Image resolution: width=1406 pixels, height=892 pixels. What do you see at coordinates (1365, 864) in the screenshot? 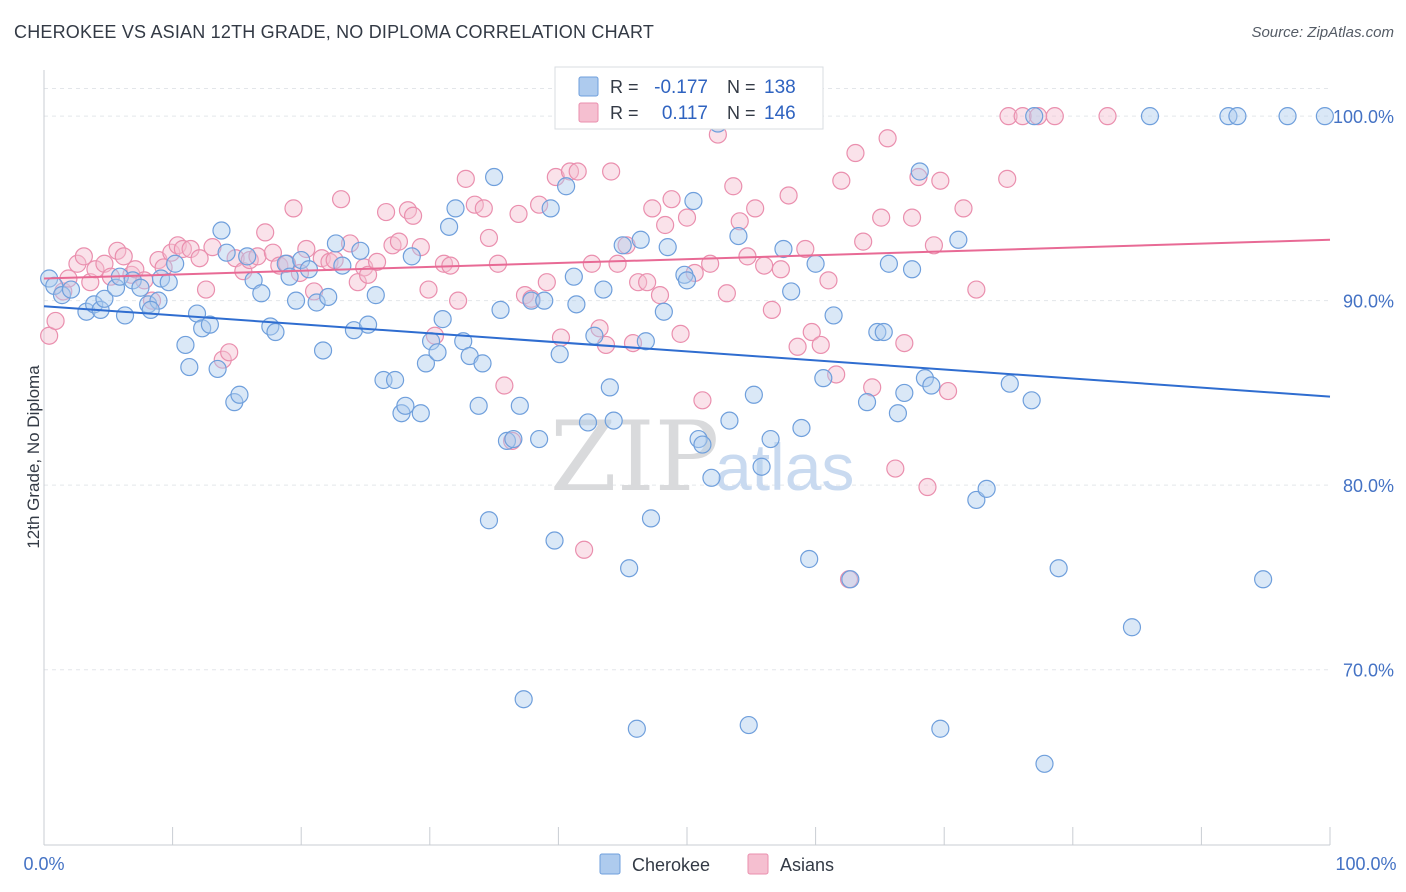
I see `x-tick-label-max: 100.0%` at bounding box center [1365, 864].